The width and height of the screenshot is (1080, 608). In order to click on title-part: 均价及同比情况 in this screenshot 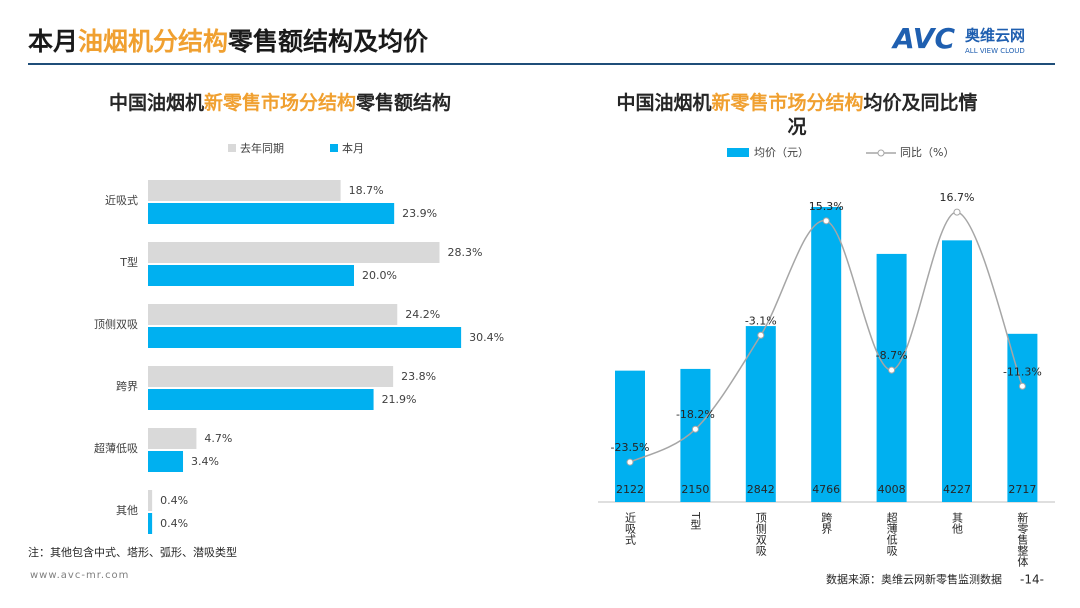, I will do `click(882, 115)`.